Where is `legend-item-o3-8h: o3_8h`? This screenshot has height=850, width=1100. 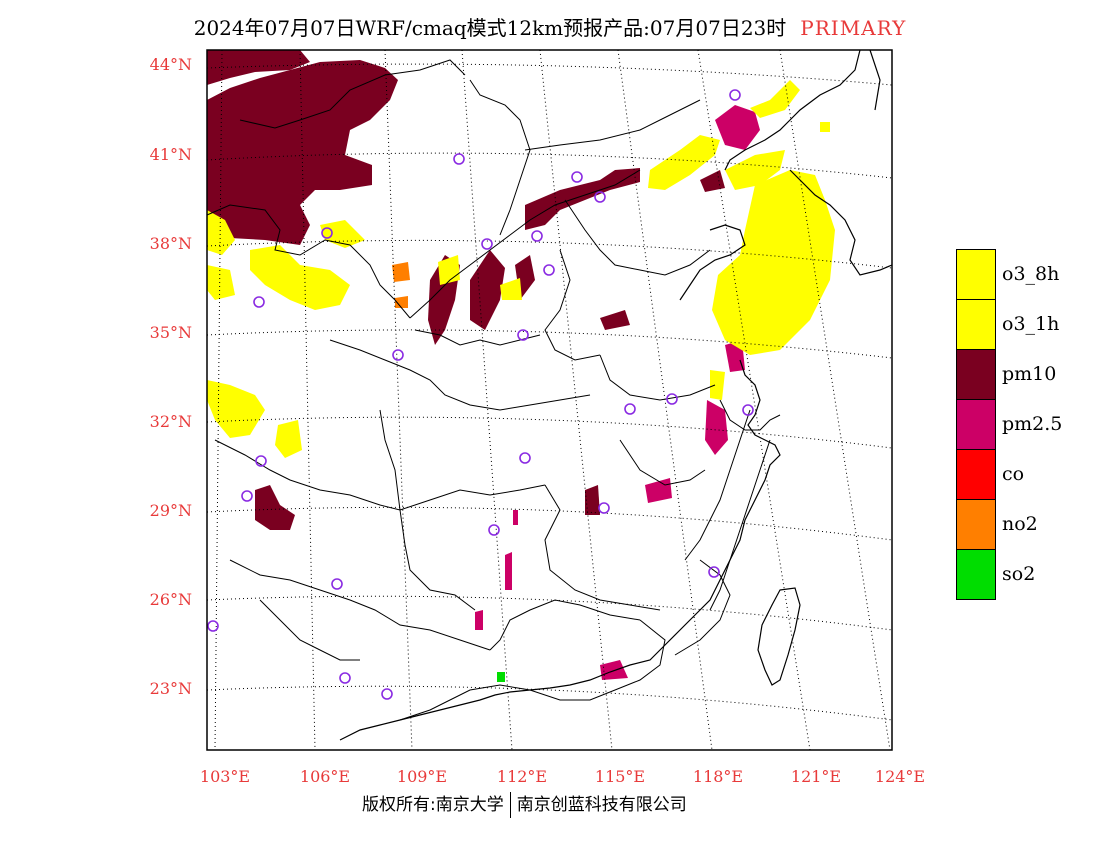
legend-item-o3-8h: o3_8h is located at coordinates (1026, 274).